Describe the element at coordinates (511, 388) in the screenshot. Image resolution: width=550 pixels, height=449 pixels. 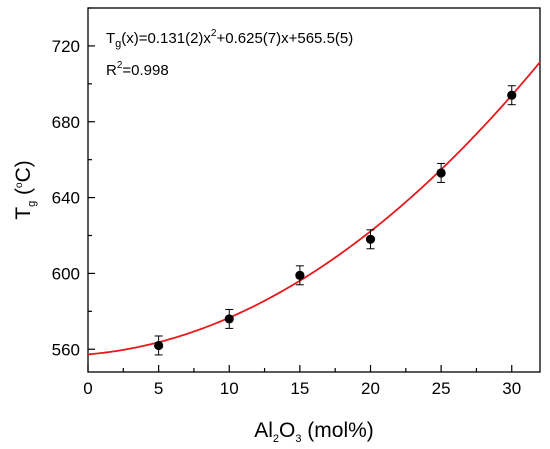
I see `x-tick-label: 30` at that location.